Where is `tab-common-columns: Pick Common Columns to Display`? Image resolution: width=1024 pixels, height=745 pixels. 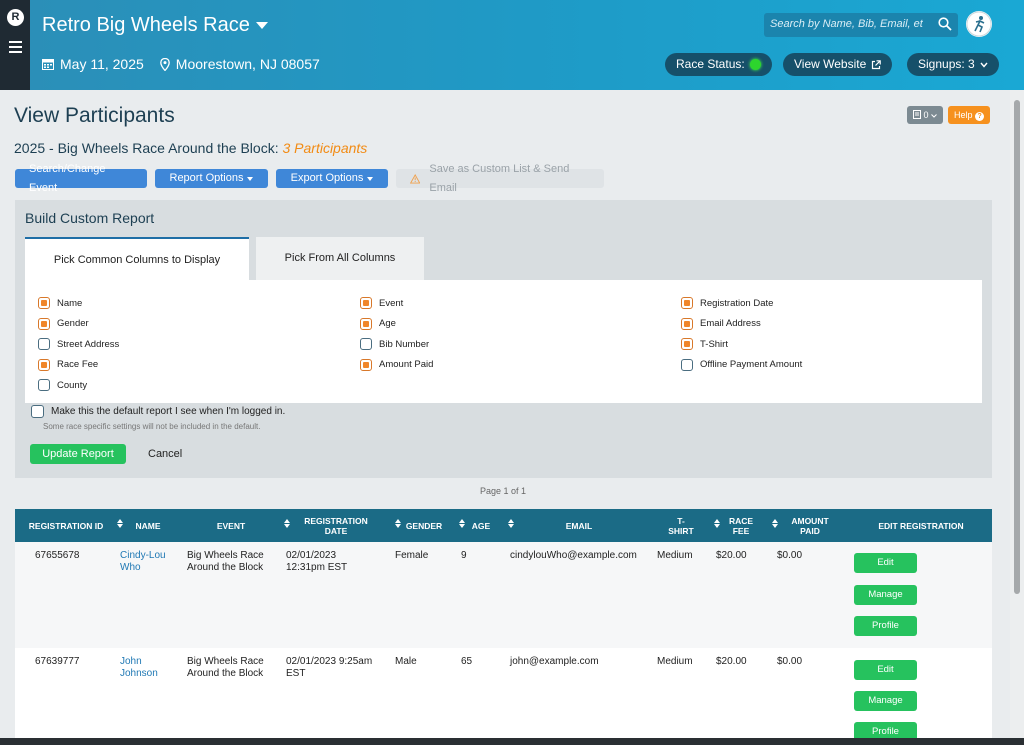
tab-common-columns: Pick Common Columns to Display is located at coordinates (137, 258).